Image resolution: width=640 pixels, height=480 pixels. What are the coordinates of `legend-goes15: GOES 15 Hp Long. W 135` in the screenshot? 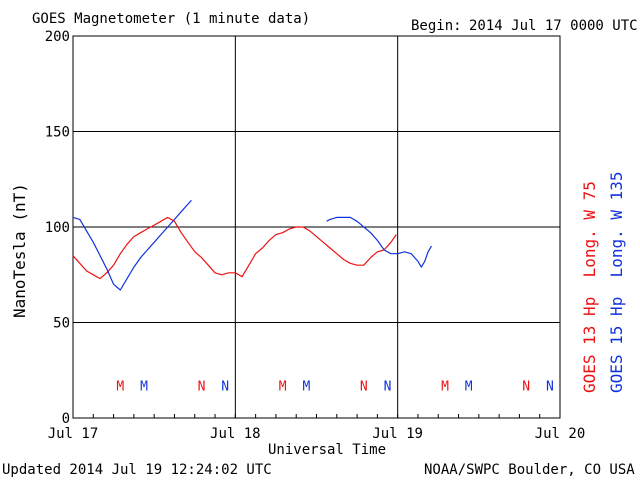 It's located at (616, 282).